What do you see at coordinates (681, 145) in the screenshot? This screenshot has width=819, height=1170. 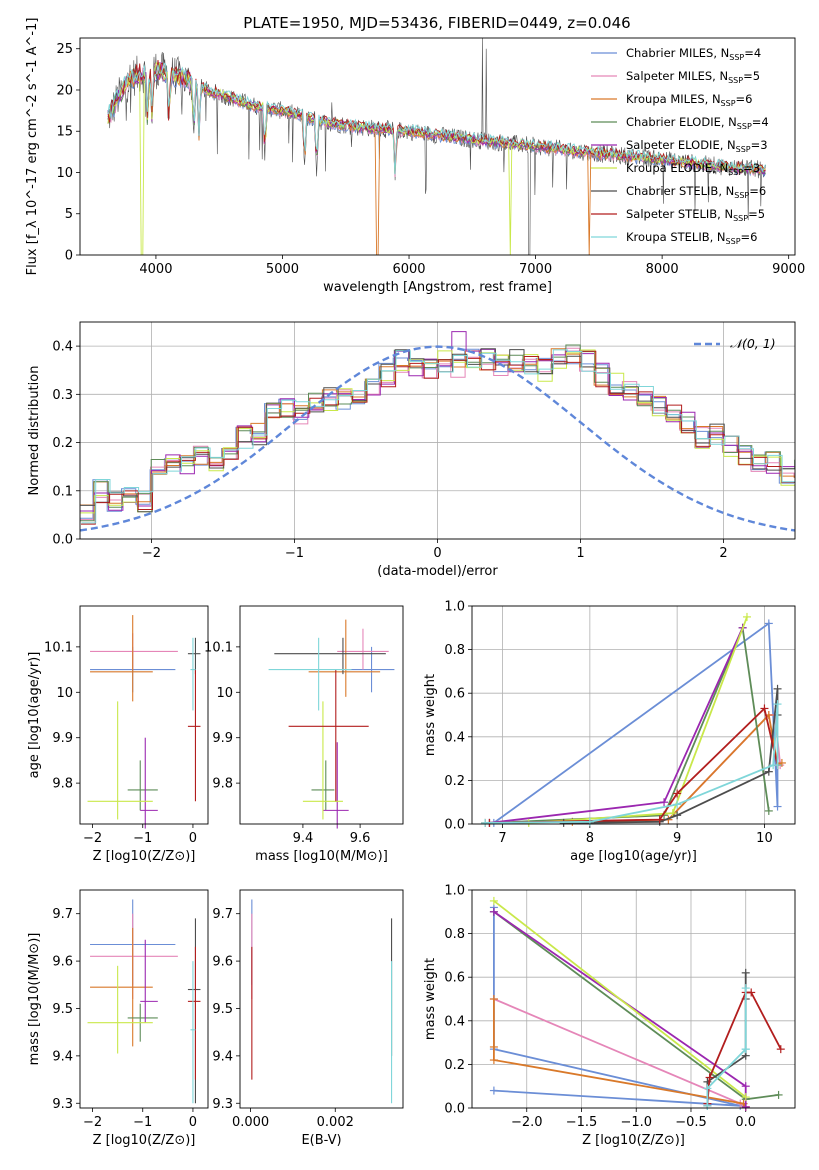 I see `legend-entry-prefix: Salpeter ELODIE, N` at bounding box center [681, 145].